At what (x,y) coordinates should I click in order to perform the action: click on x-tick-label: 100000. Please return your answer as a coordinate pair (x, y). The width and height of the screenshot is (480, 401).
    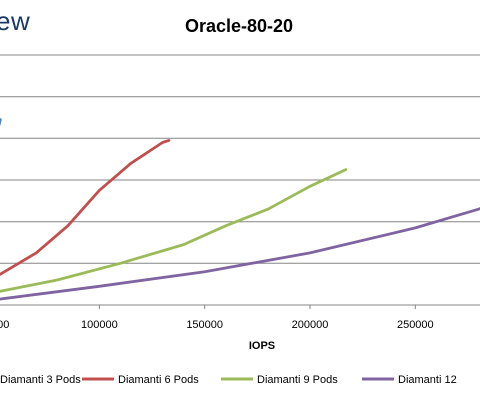
    Looking at the image, I should click on (99, 325).